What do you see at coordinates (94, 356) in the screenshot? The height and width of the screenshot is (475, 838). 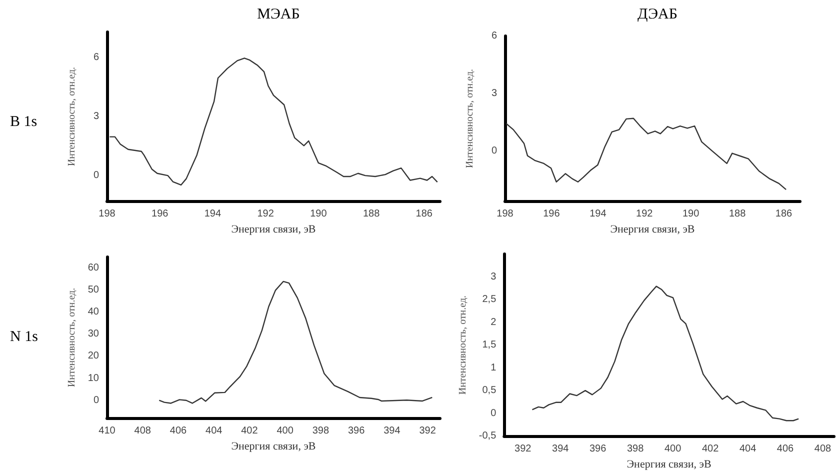 I see `y-tick-label: 20` at bounding box center [94, 356].